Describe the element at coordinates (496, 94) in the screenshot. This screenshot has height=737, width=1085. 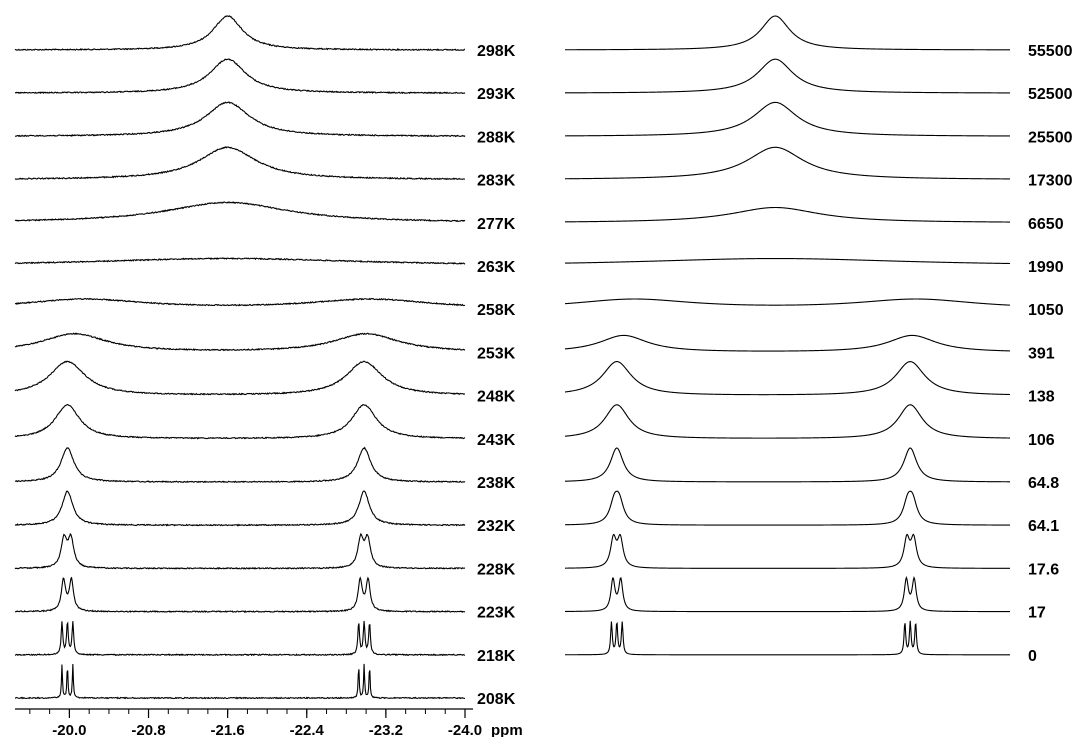
I see `experimental-label-293k: 293K` at that location.